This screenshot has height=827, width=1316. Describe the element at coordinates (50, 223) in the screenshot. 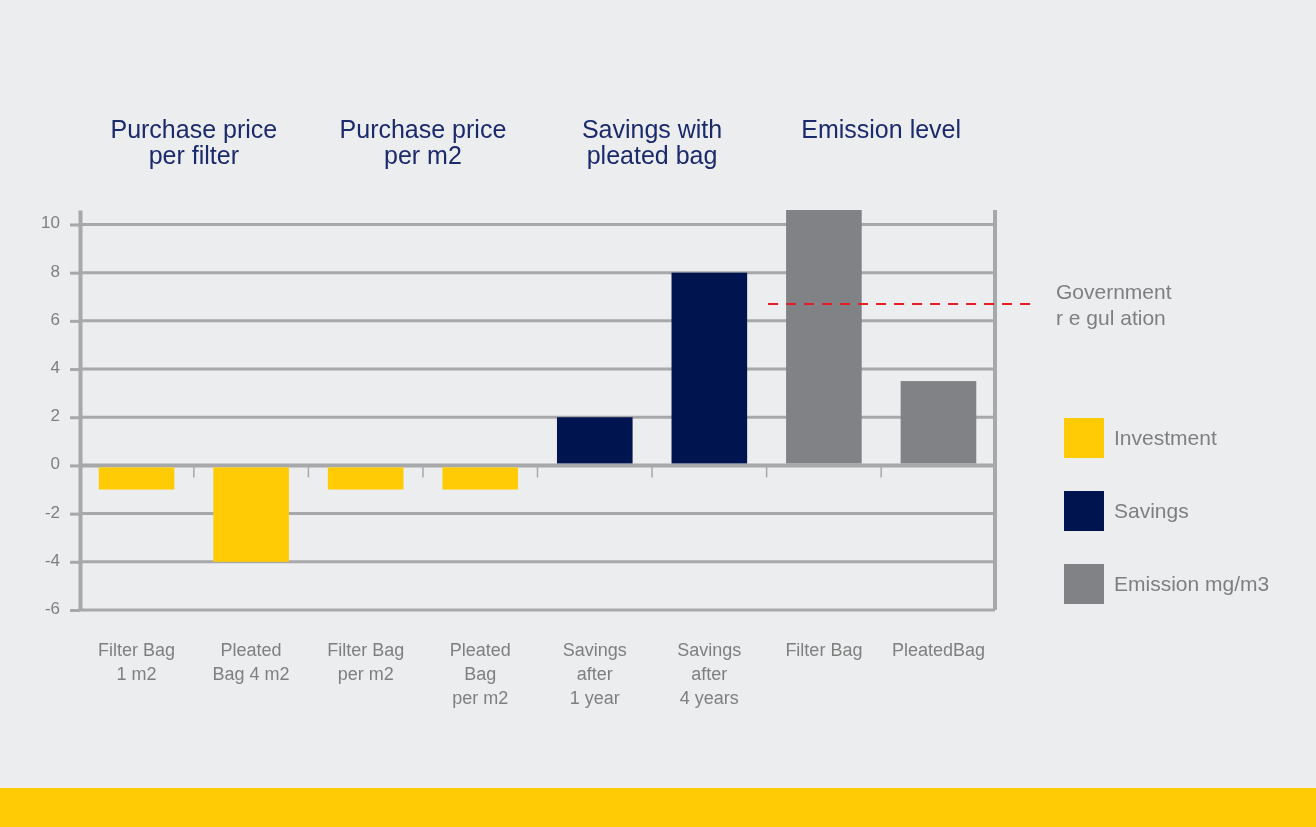

I see `y-tick-label: 10` at that location.